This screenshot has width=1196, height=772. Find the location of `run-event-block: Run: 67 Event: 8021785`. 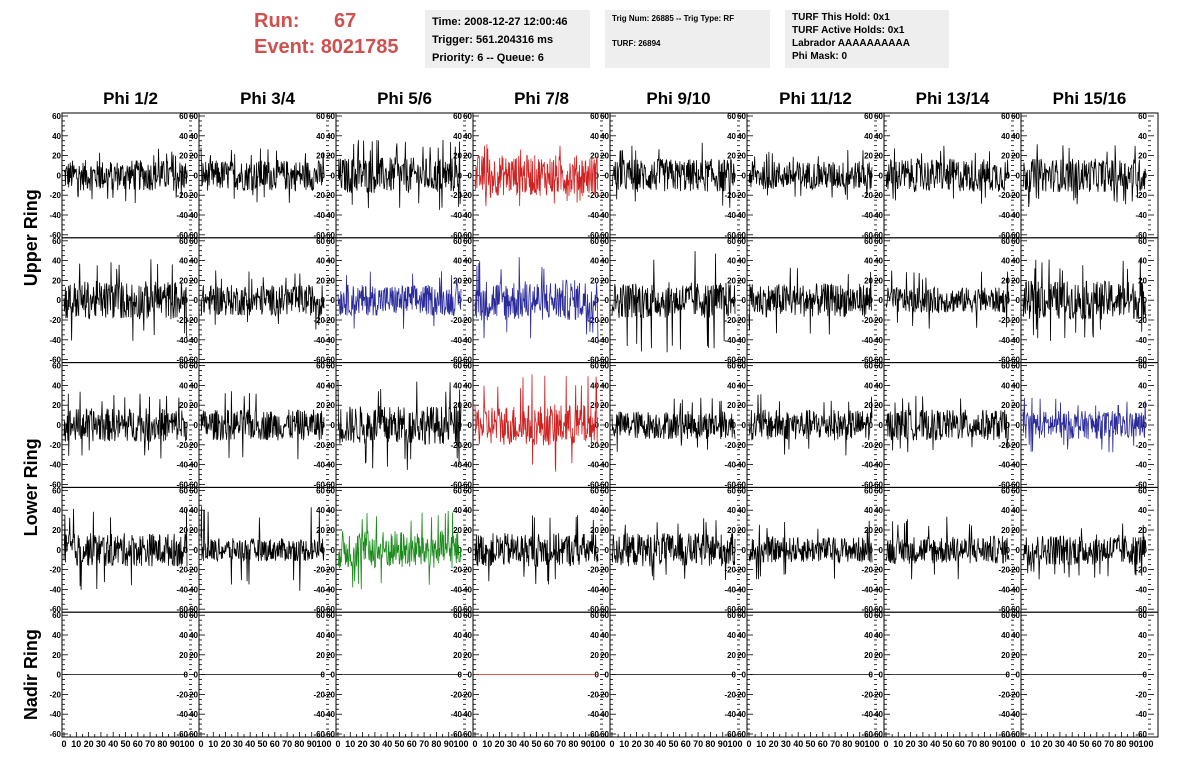

run-event-block: Run: 67 Event: 8021785 is located at coordinates (326, 34).